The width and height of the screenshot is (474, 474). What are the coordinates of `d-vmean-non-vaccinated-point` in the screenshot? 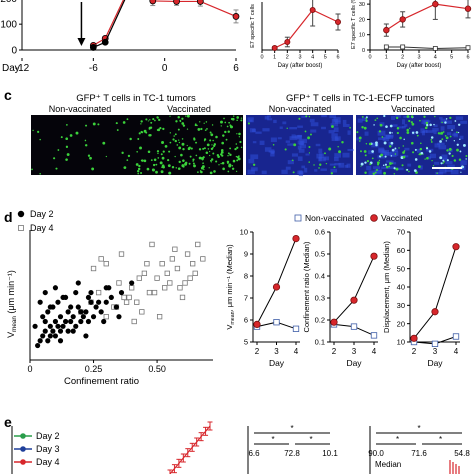 It's located at (296, 328).